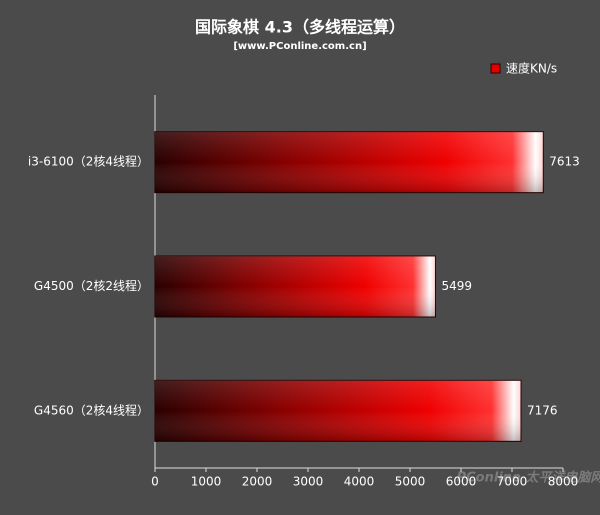 The image size is (600, 515). I want to click on chart-subtitle: [www.PConline.com.cn], so click(299, 46).